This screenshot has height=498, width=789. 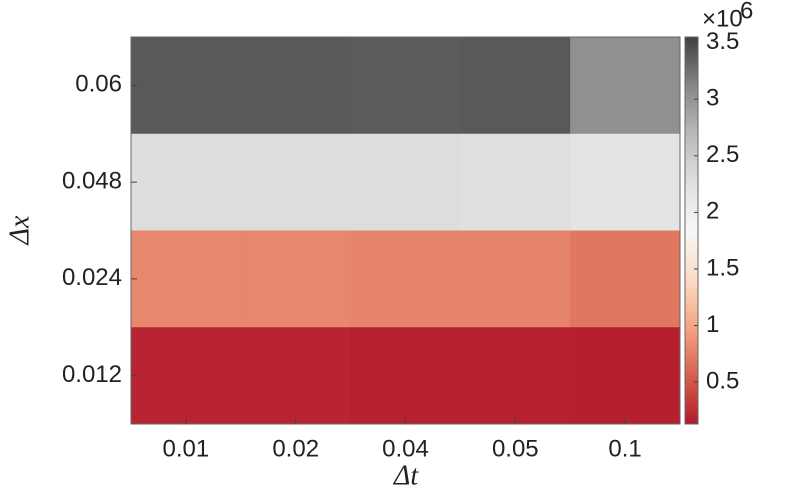 I want to click on x-tick-label: 0.05, so click(x=515, y=448).